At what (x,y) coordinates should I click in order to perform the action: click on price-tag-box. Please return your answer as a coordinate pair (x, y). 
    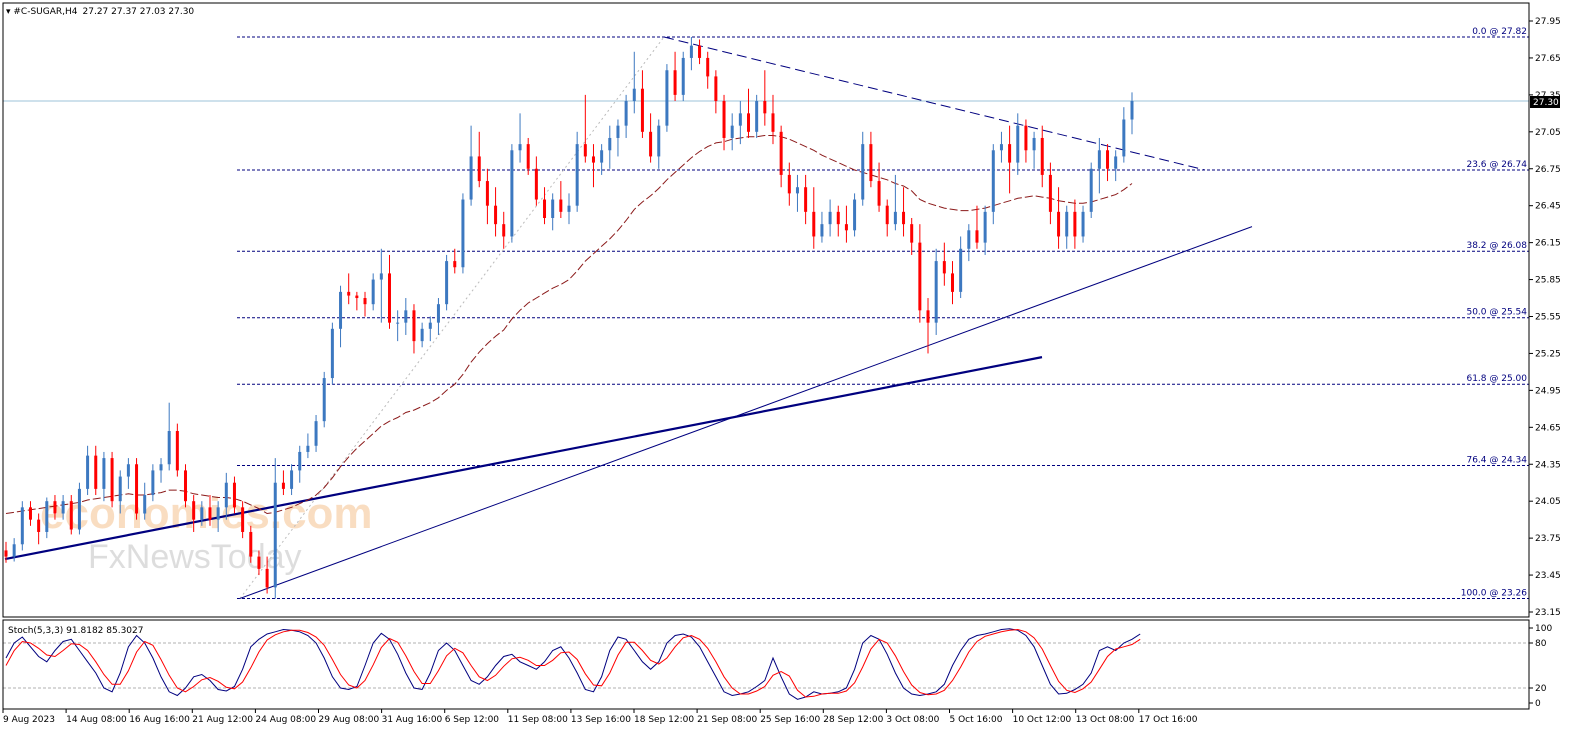
    Looking at the image, I should click on (1545, 102).